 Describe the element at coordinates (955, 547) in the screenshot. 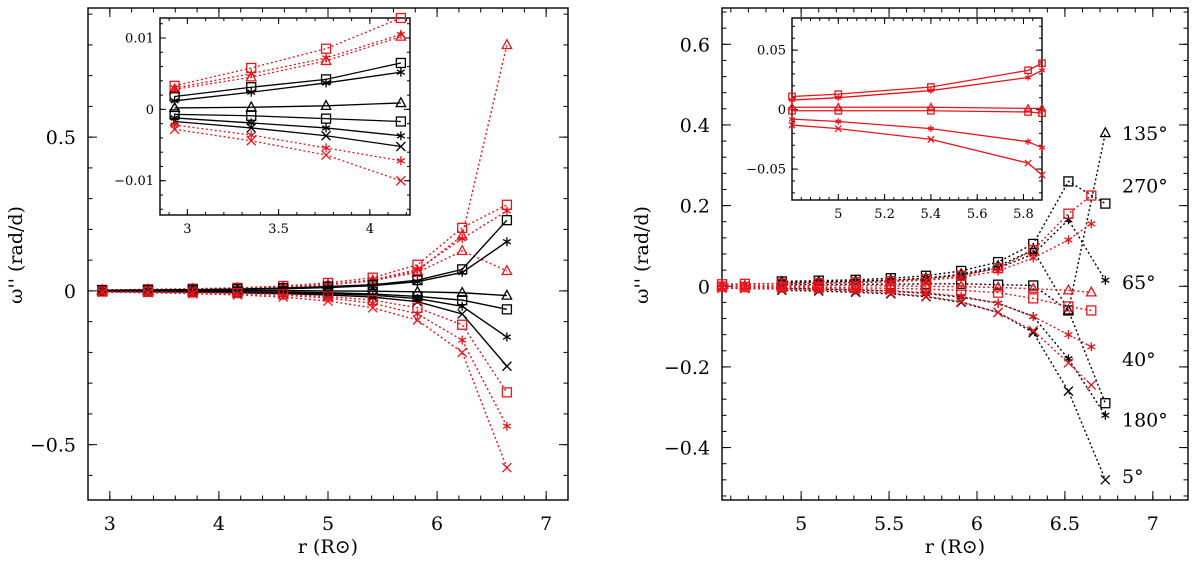

I see `x-axis-label: r (R⊙)` at that location.